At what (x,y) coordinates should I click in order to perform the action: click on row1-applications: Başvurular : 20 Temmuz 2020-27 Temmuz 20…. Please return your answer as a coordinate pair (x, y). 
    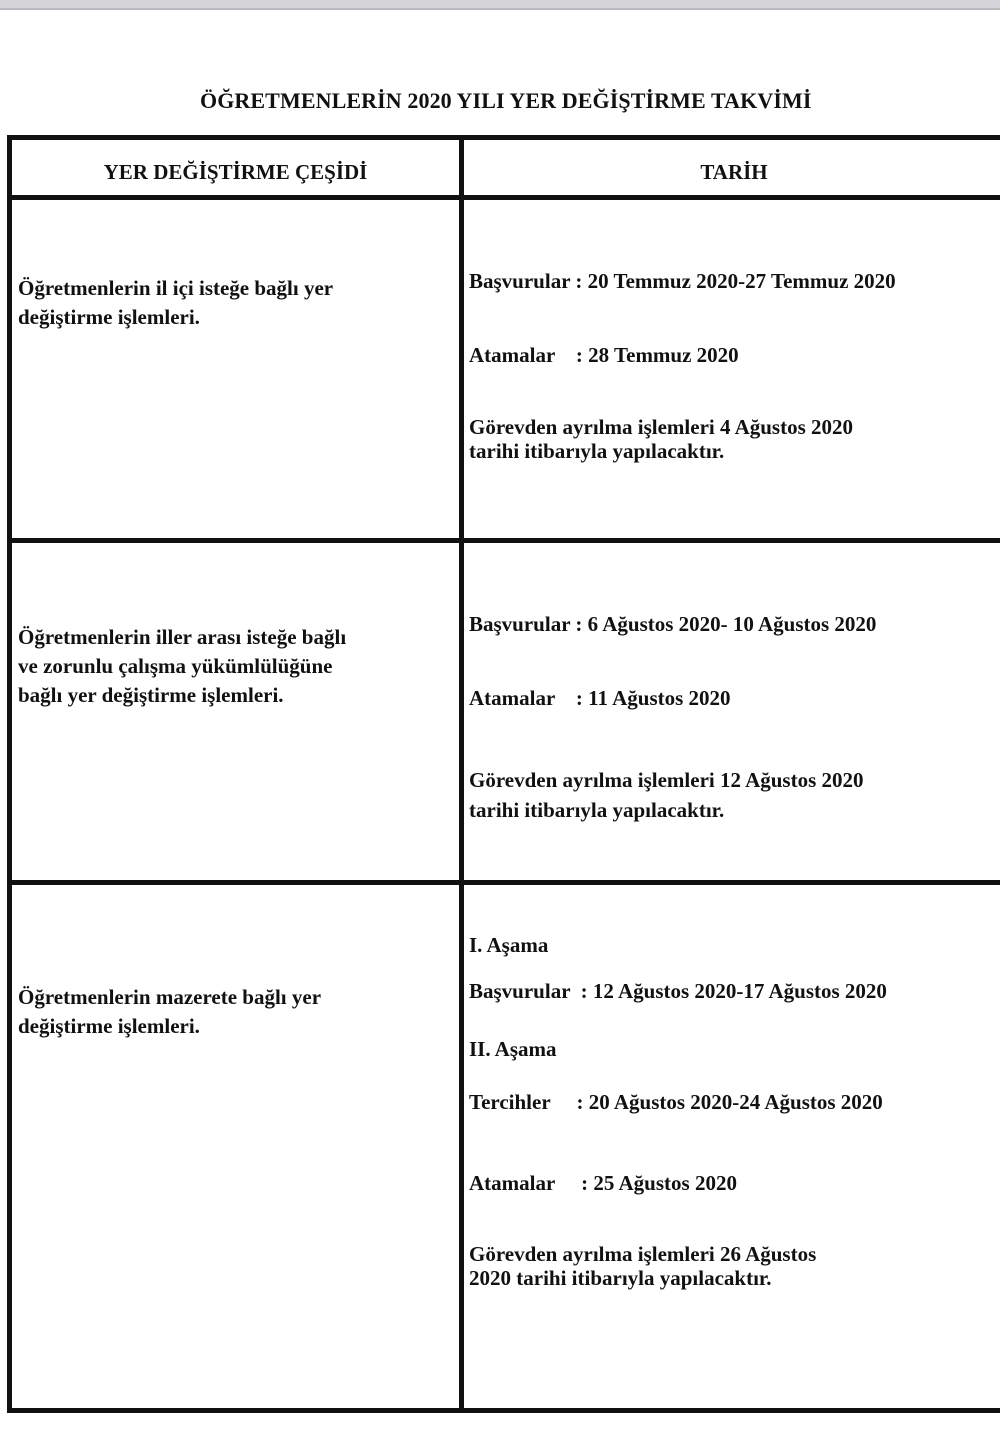
    Looking at the image, I should click on (682, 281).